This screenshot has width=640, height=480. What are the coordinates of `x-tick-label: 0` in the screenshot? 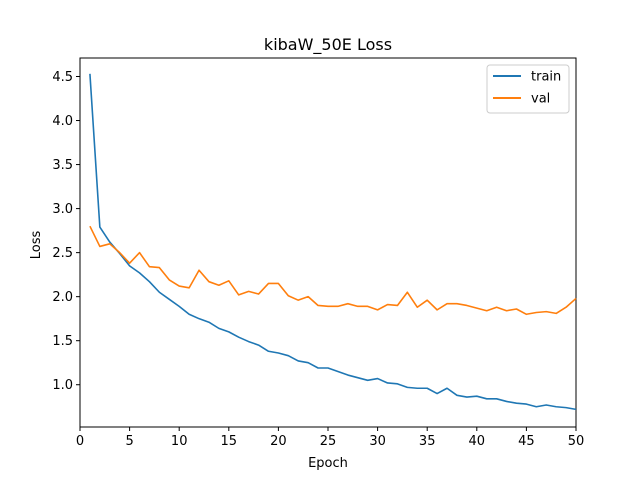 It's located at (80, 441).